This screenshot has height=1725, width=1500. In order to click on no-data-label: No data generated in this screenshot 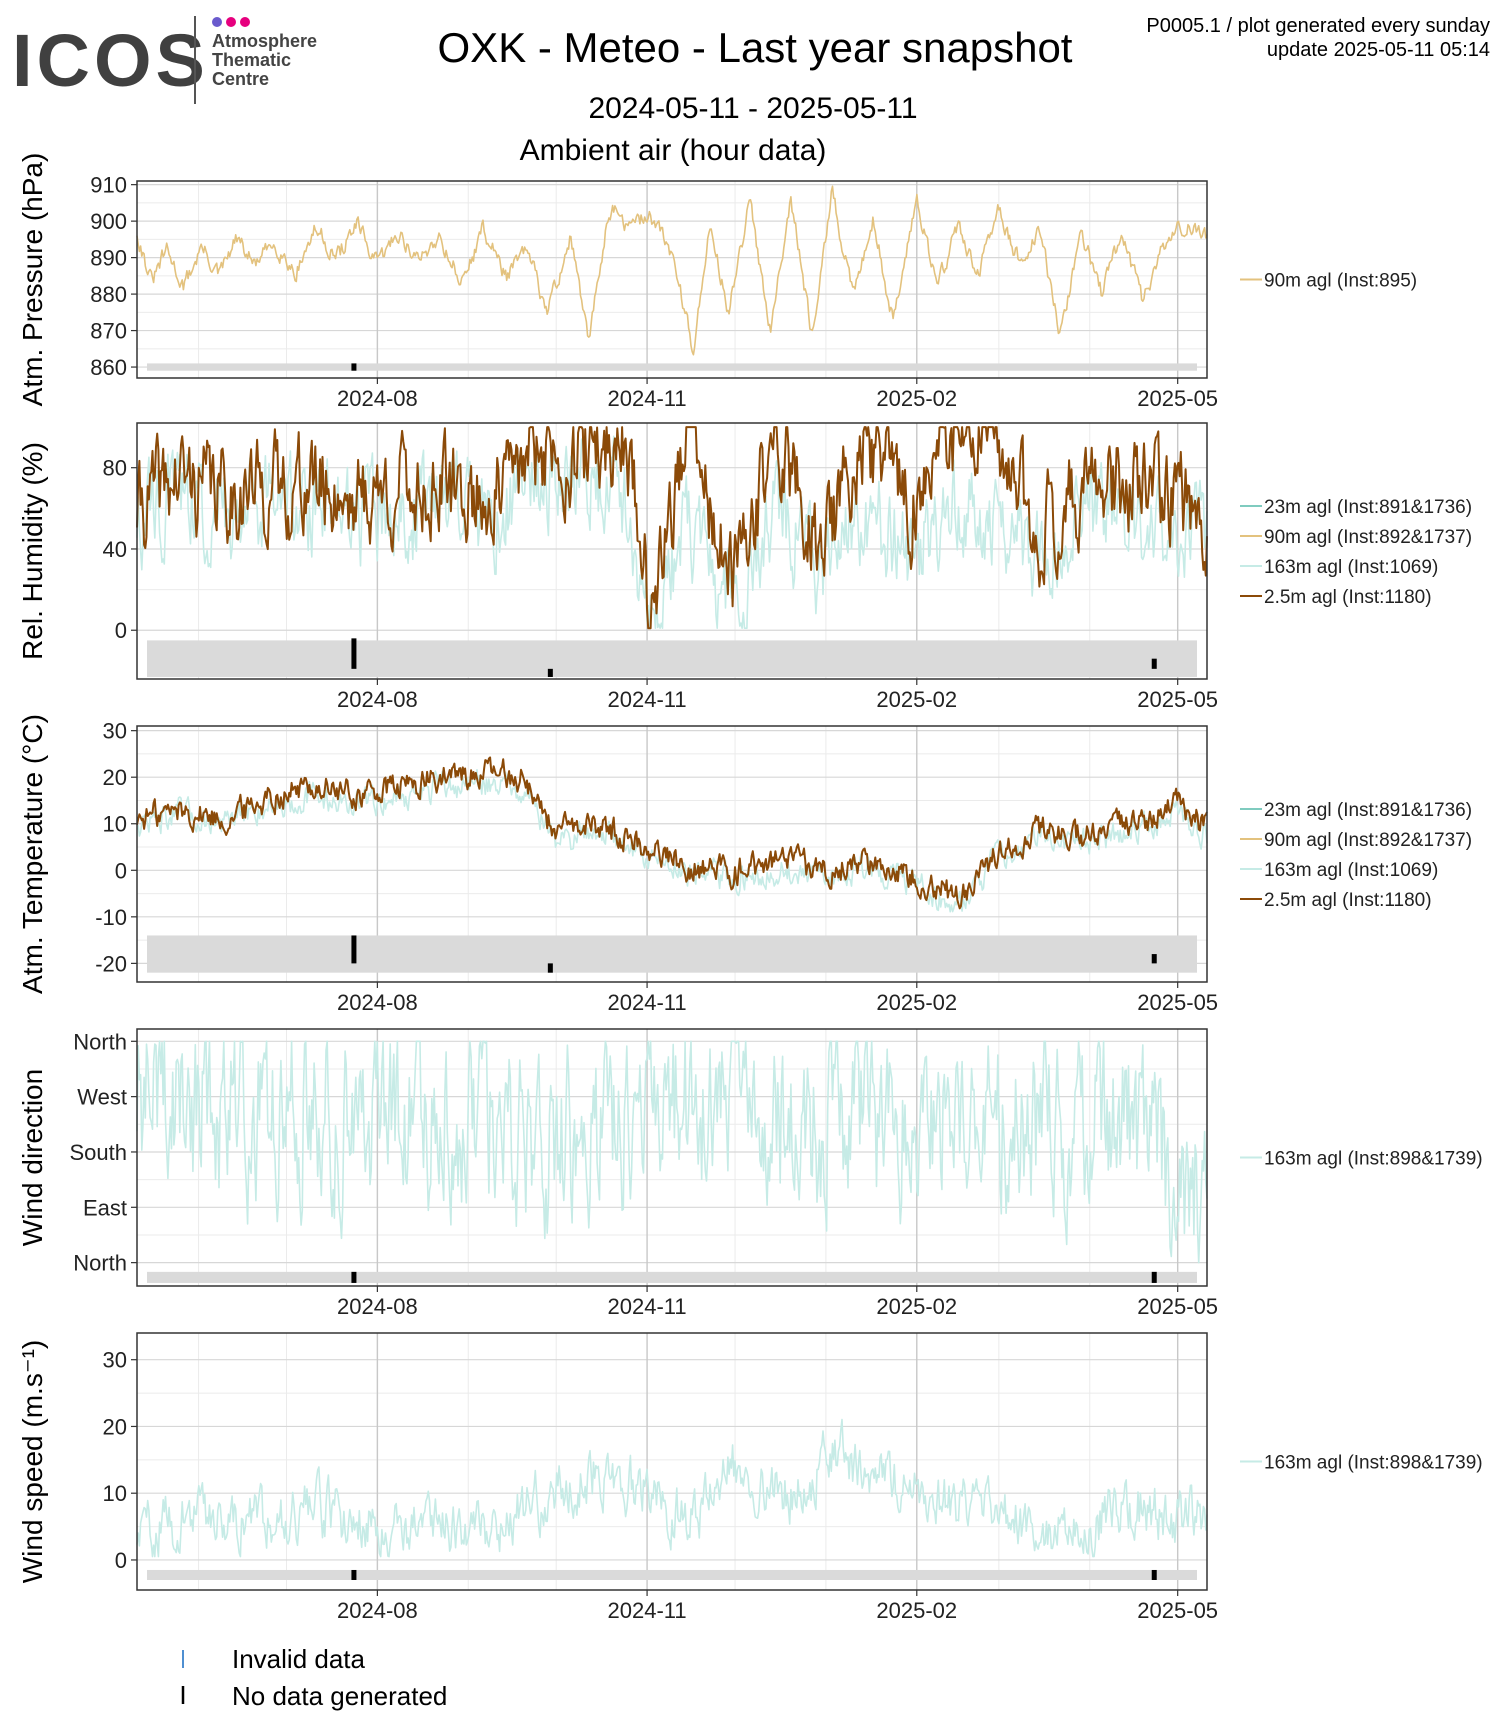, I will do `click(339, 1696)`.